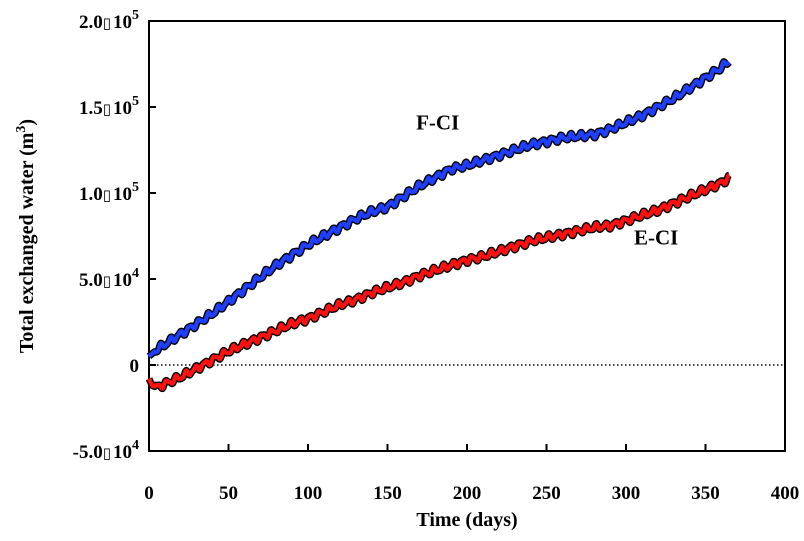  I want to click on x-tick-label: 100, so click(308, 493).